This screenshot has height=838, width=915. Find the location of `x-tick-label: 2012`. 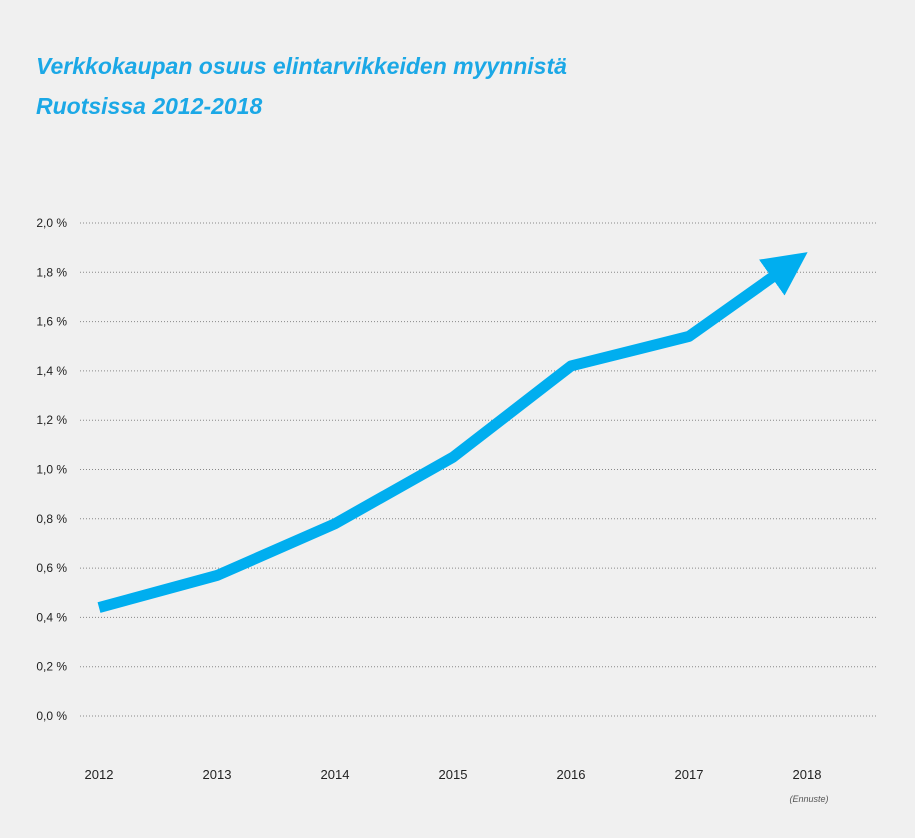

x-tick-label: 2012 is located at coordinates (99, 774).